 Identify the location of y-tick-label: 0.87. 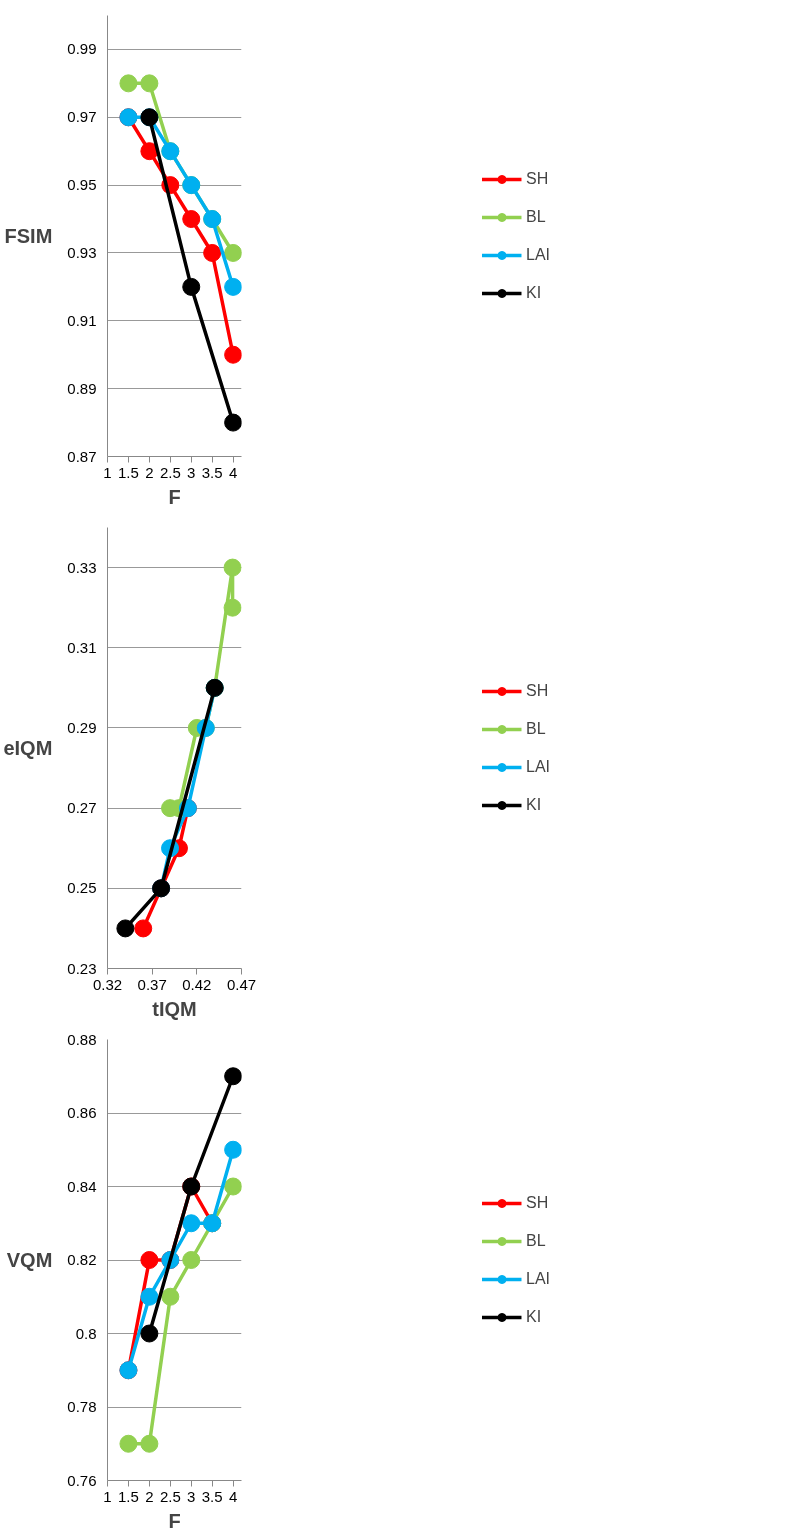
(82, 456).